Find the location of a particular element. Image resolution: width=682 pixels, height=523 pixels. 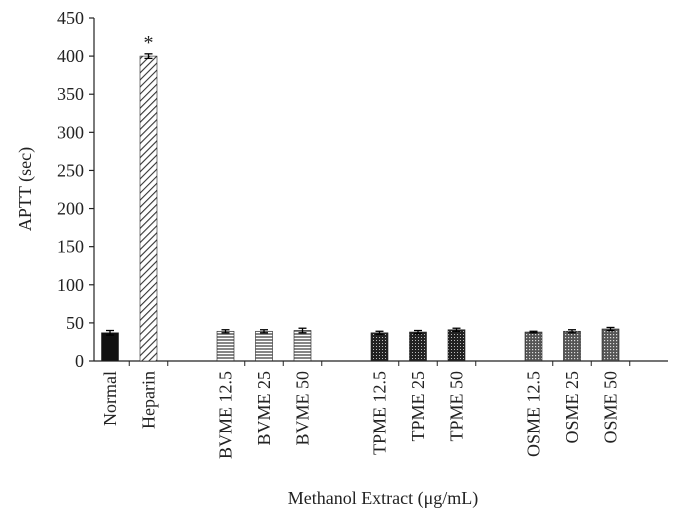

significance-marker: * is located at coordinates (149, 43).